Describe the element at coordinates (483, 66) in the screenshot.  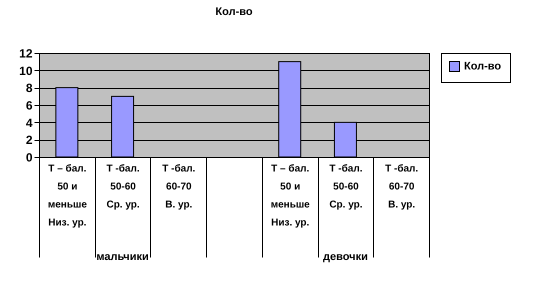
I see `legend-label: Кол-во` at that location.